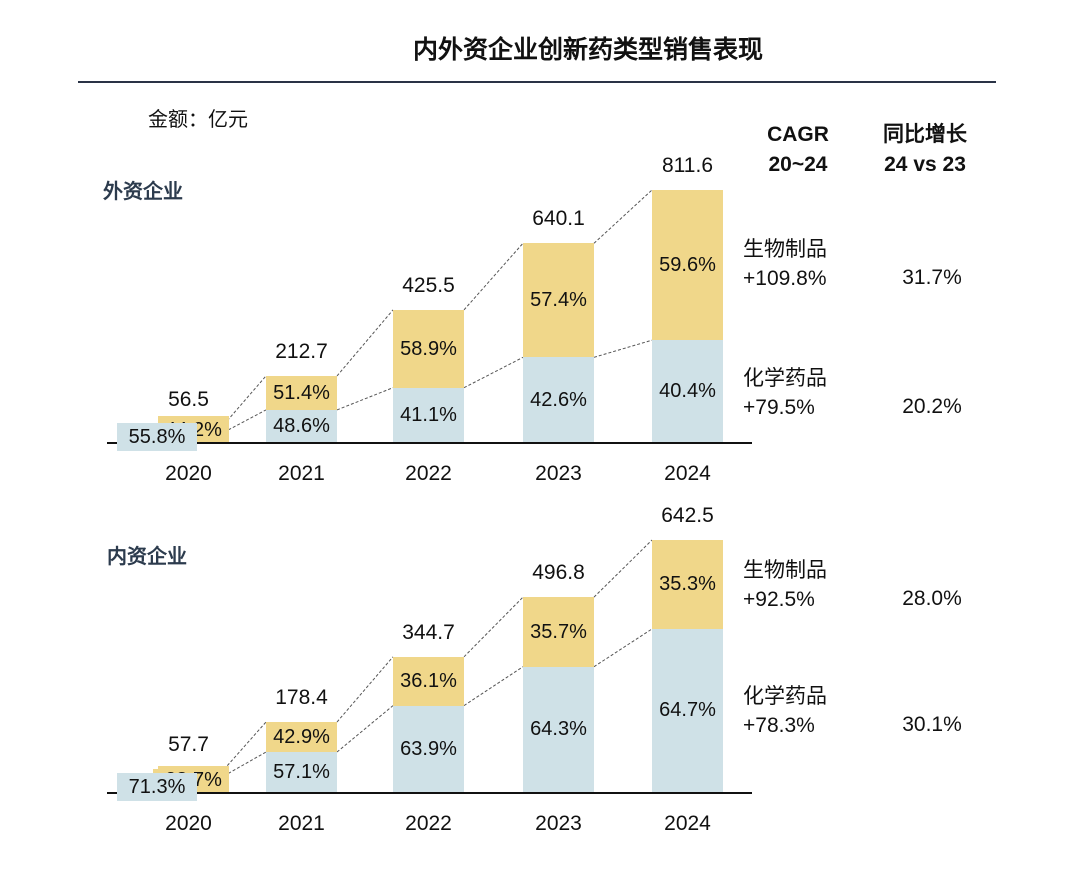  What do you see at coordinates (558, 219) in the screenshot?
I see `total-label: 640.1` at bounding box center [558, 219].